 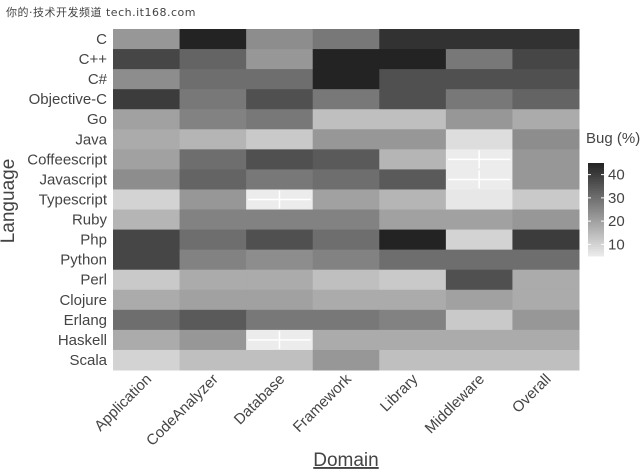 I want to click on cell-typescript-application, so click(x=147, y=200).